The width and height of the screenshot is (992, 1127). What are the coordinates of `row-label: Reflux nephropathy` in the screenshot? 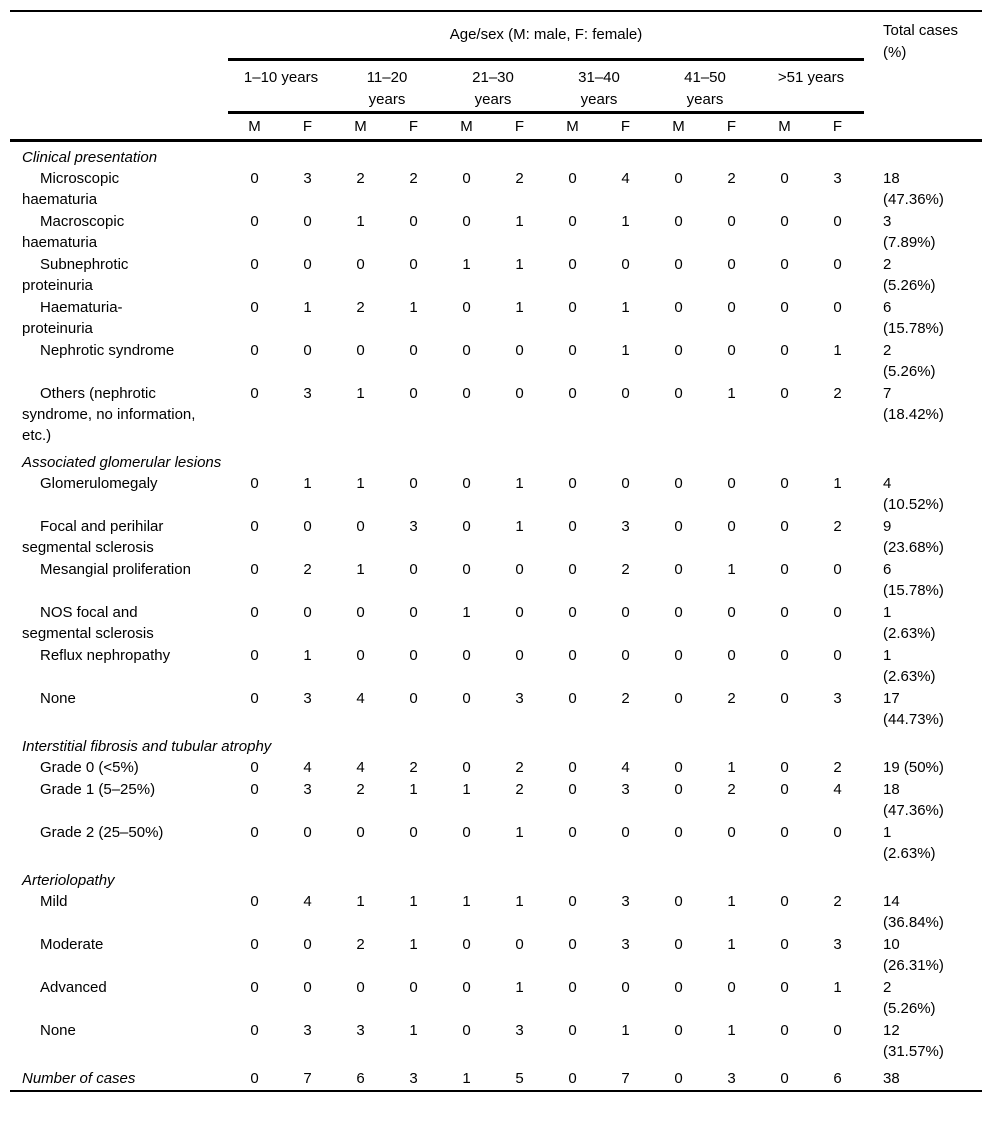 It's located at (105, 655).